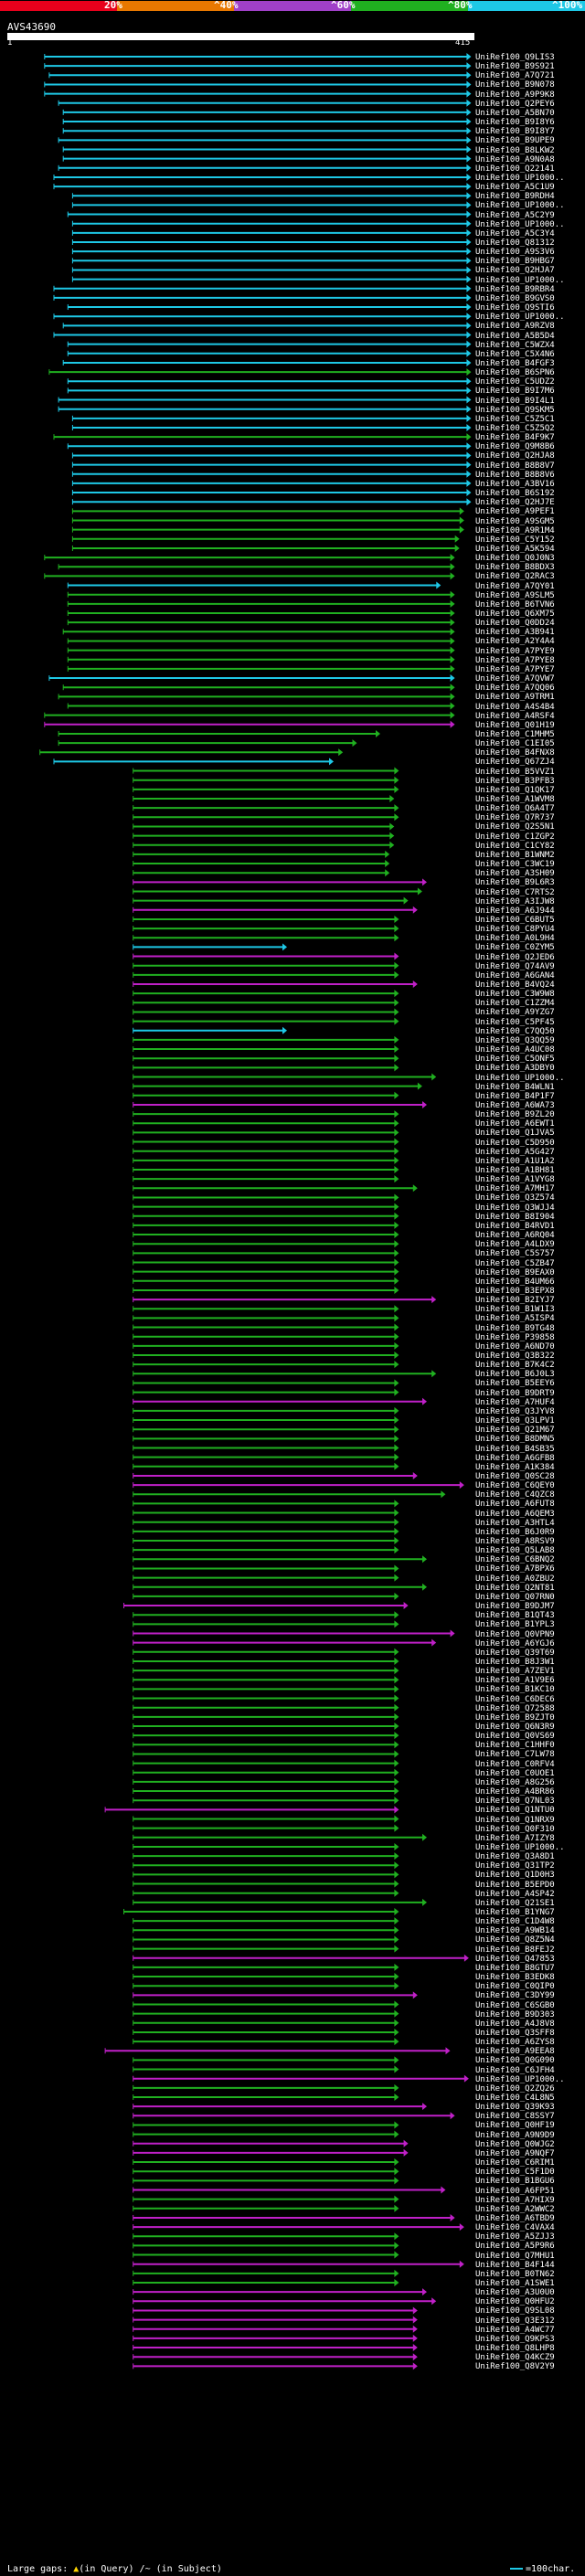  Describe the element at coordinates (515, 911) in the screenshot. I see `hit-label: UniRef100_A6J944` at that location.